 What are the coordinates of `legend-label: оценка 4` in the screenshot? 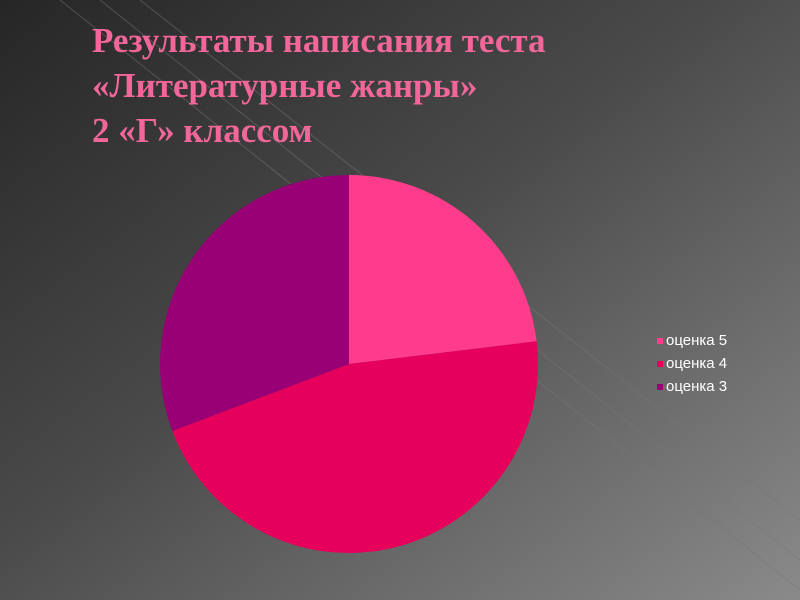 It's located at (696, 363).